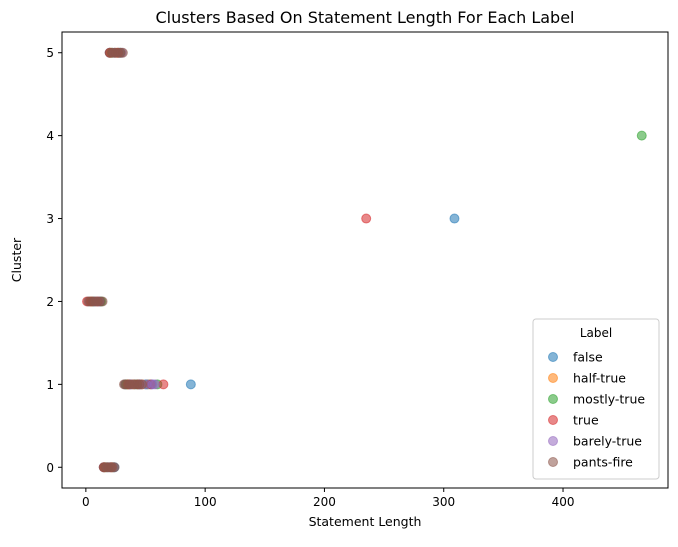 This screenshot has width=678, height=547. Describe the element at coordinates (596, 333) in the screenshot. I see `legend-title: Label` at that location.